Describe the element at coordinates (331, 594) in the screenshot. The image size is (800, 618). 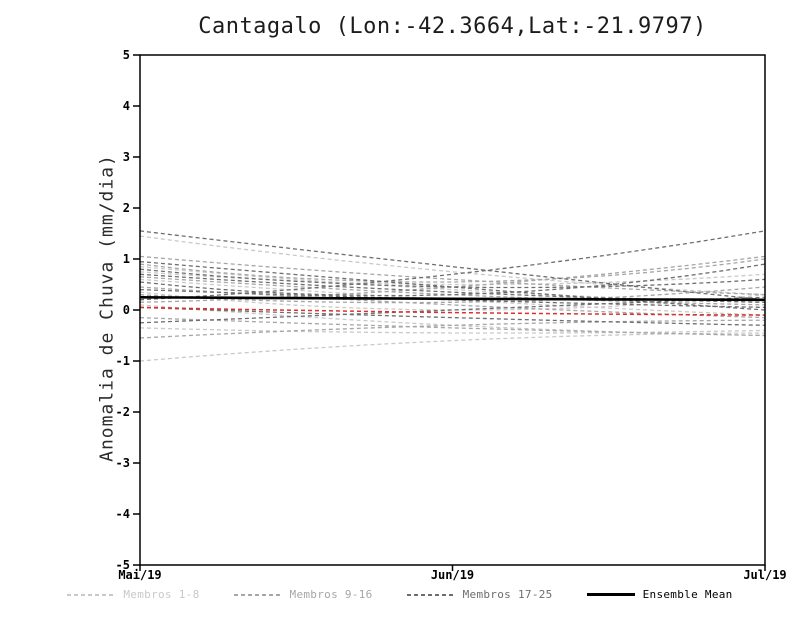
I see `legend-label-membros-9-16: Membros 9-16` at that location.